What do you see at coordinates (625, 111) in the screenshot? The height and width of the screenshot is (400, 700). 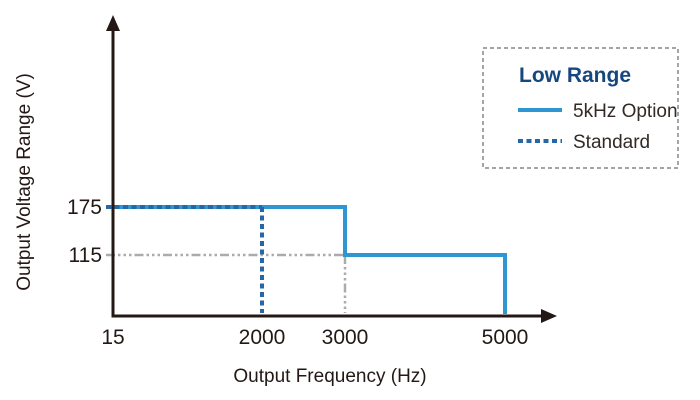 I see `legend-entry-5khz-option: 5kHz Option` at bounding box center [625, 111].